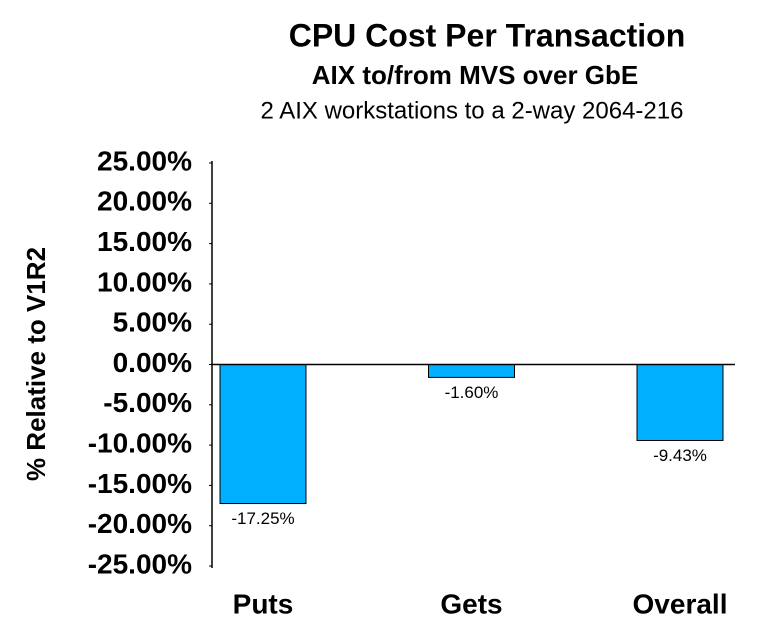  I want to click on x-tick-label: Gets, so click(471, 603).